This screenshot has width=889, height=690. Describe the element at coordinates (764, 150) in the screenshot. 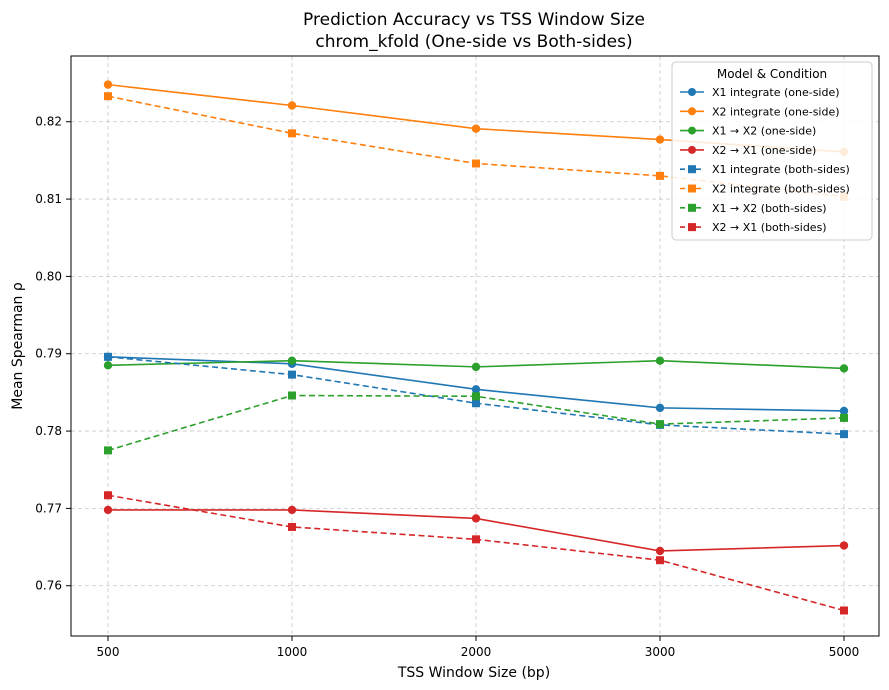

I see `legend-label: X2 → X1 (one-side)` at that location.